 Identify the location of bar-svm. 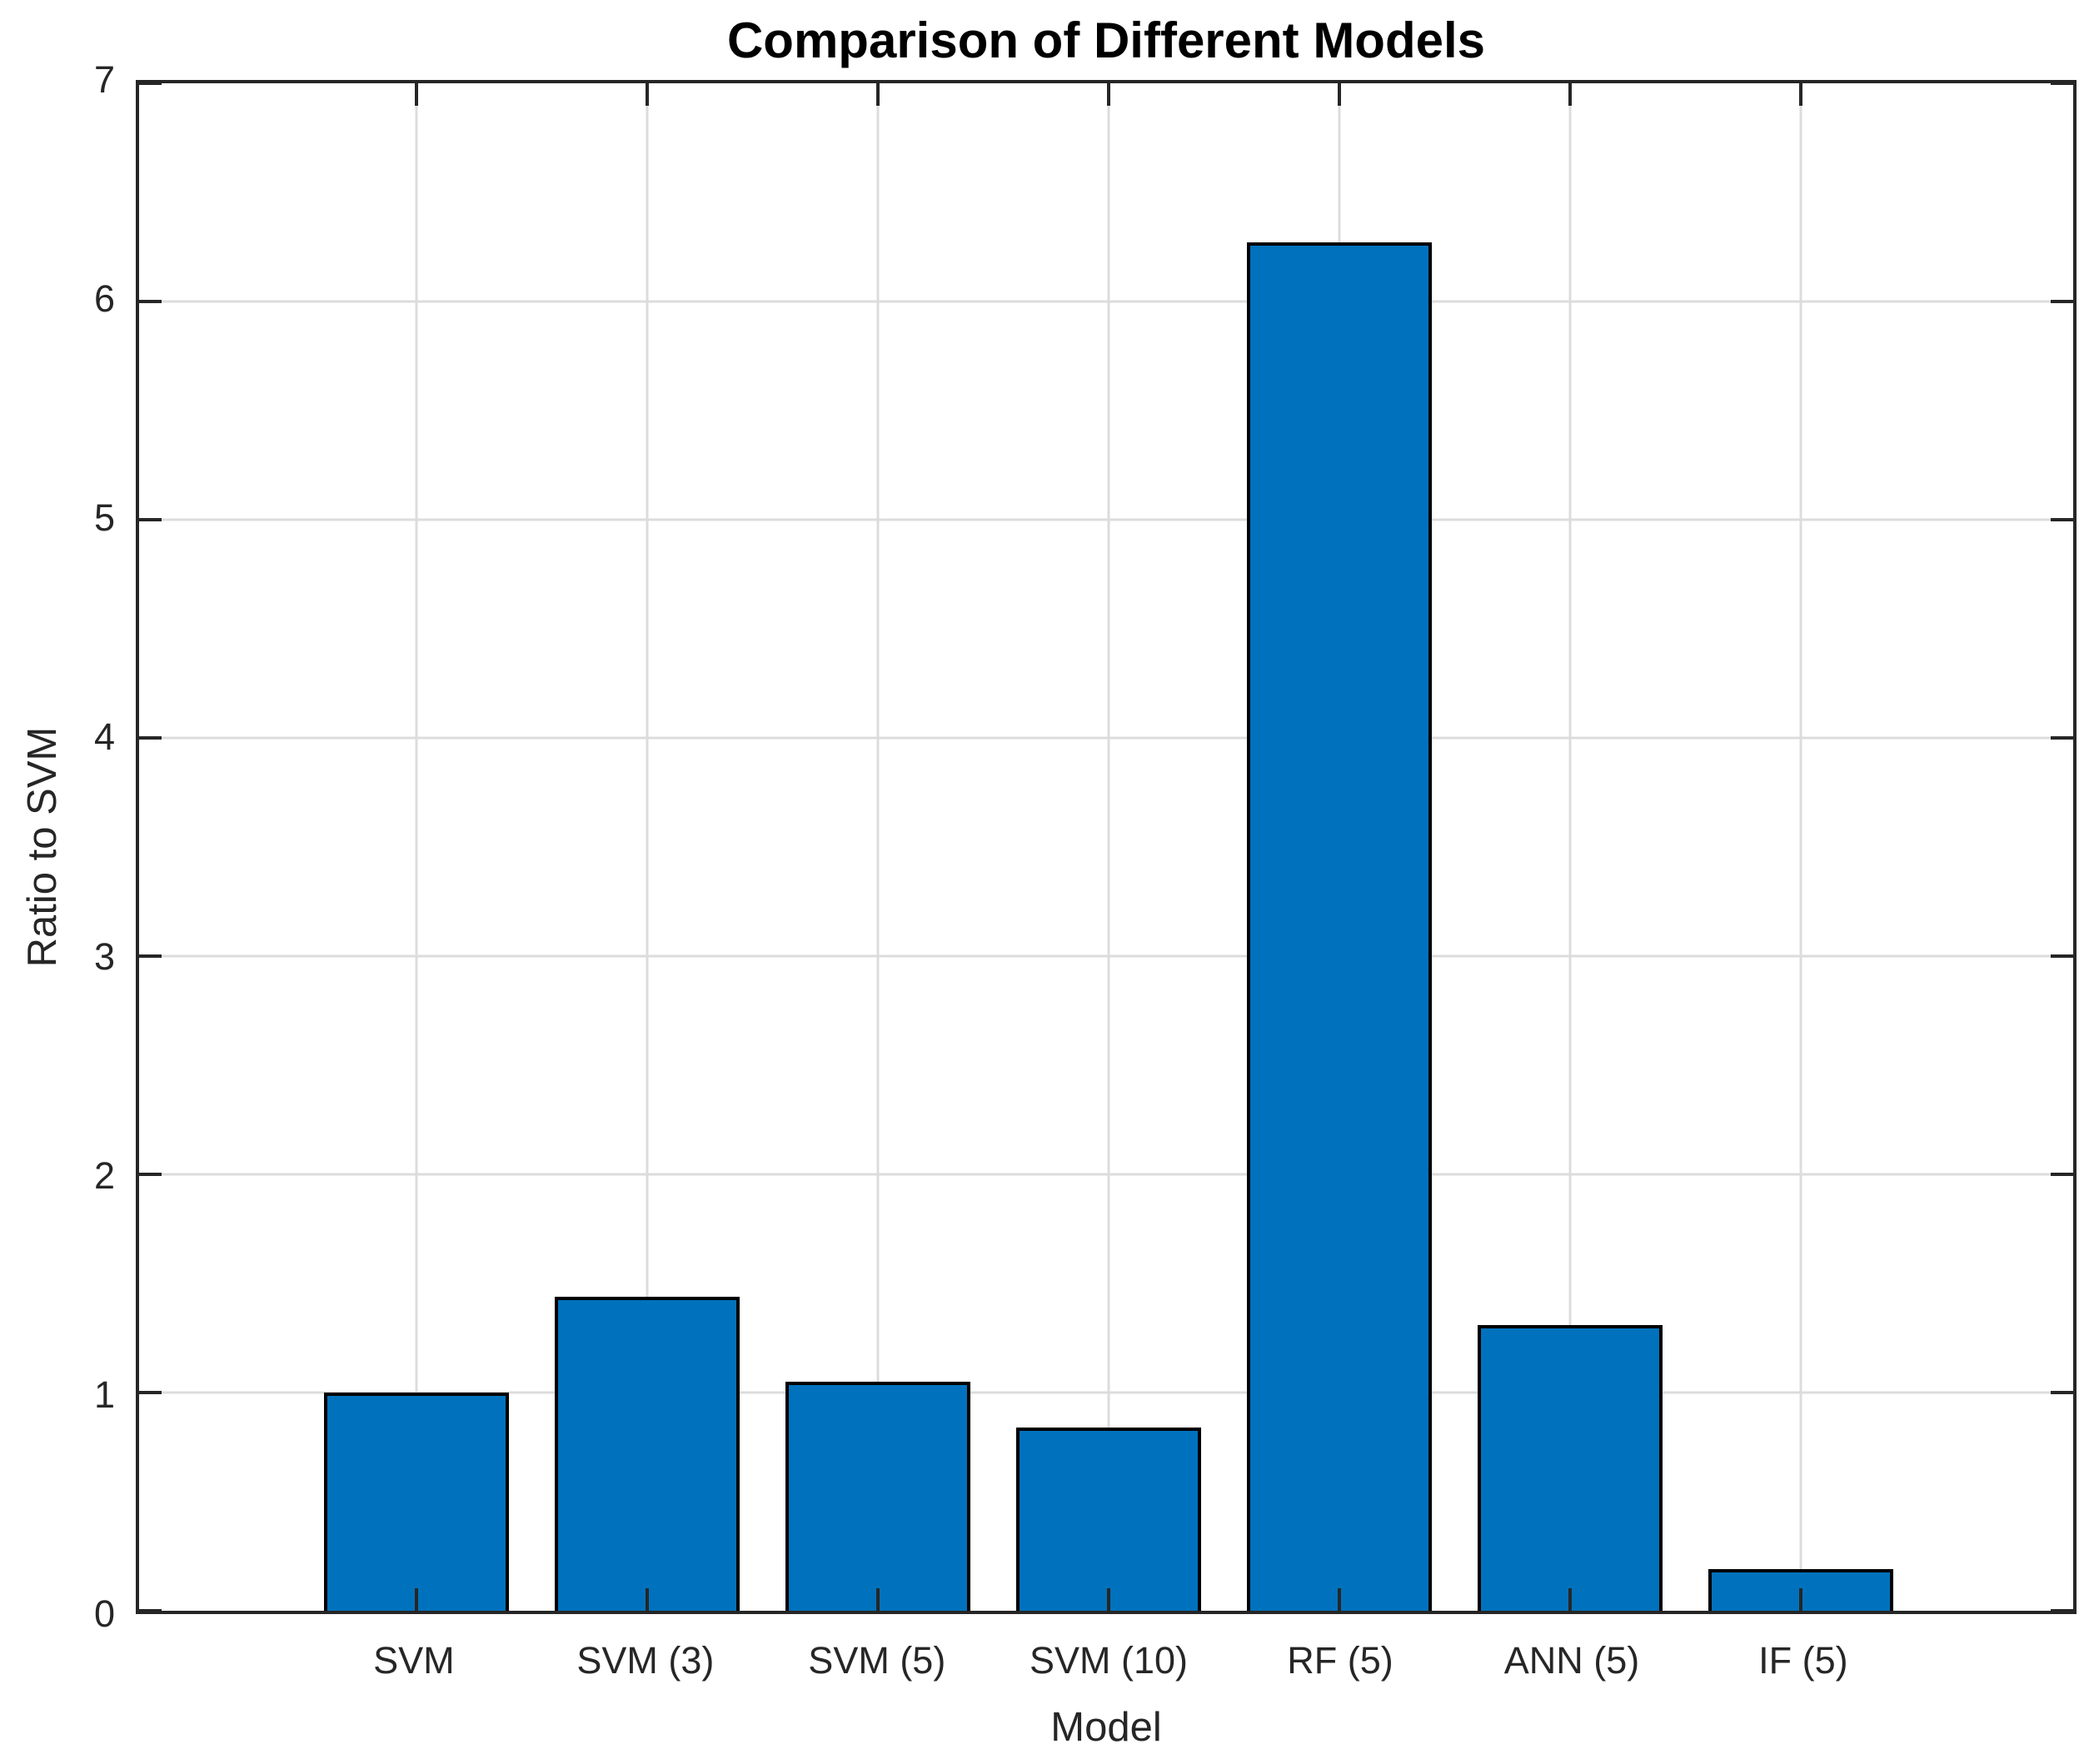
(416, 1502).